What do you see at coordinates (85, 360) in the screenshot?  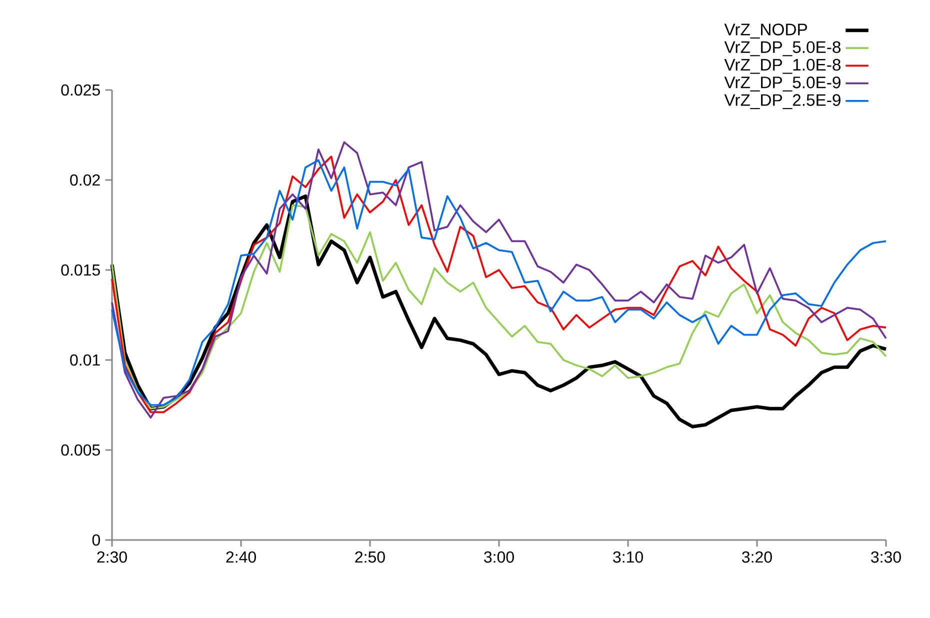 I see `y-tick-label: 0.01` at bounding box center [85, 360].